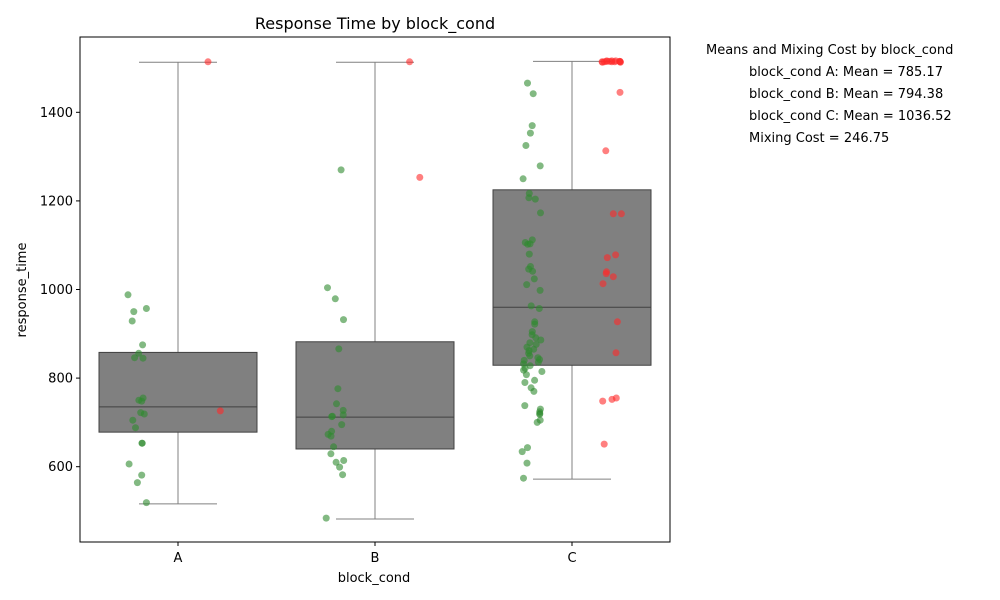 This screenshot has height=600, width=1000. I want to click on y-axis-label: response_time, so click(22, 290).